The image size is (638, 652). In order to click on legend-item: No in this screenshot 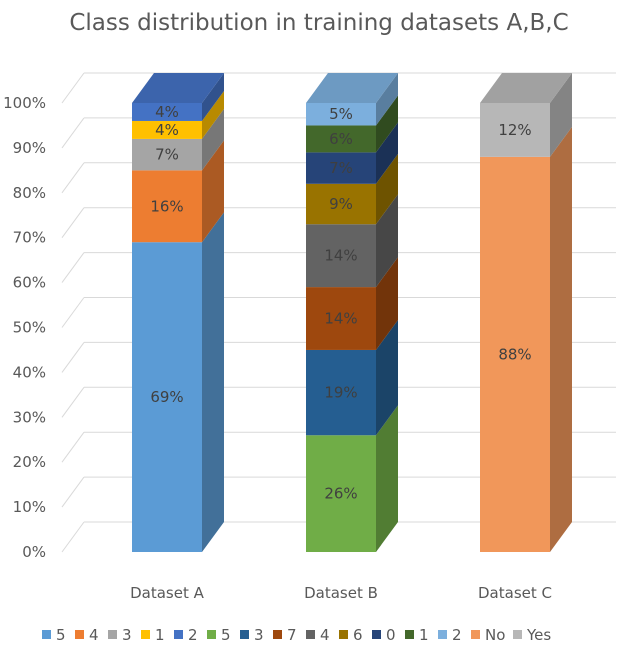, I will do `click(488, 635)`.